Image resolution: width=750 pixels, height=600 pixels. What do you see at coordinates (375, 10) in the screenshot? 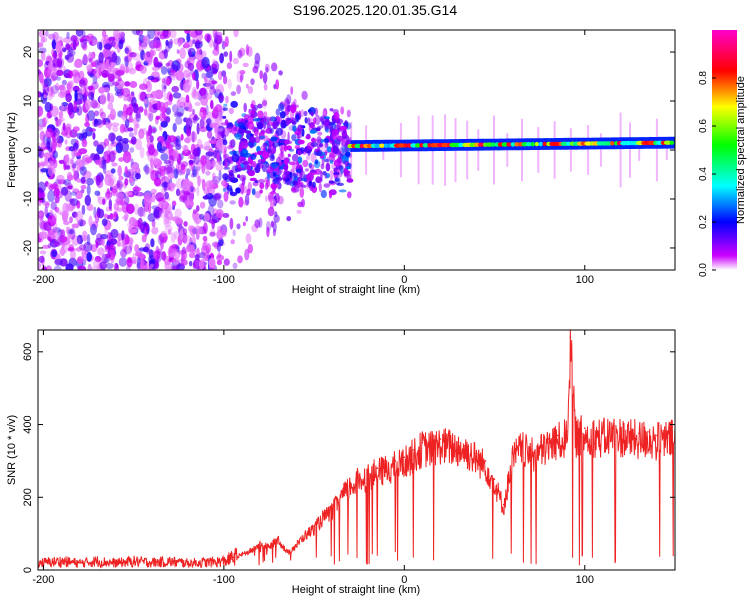
I see `figure-title: S196.2025.120.01.35.G14` at bounding box center [375, 10].